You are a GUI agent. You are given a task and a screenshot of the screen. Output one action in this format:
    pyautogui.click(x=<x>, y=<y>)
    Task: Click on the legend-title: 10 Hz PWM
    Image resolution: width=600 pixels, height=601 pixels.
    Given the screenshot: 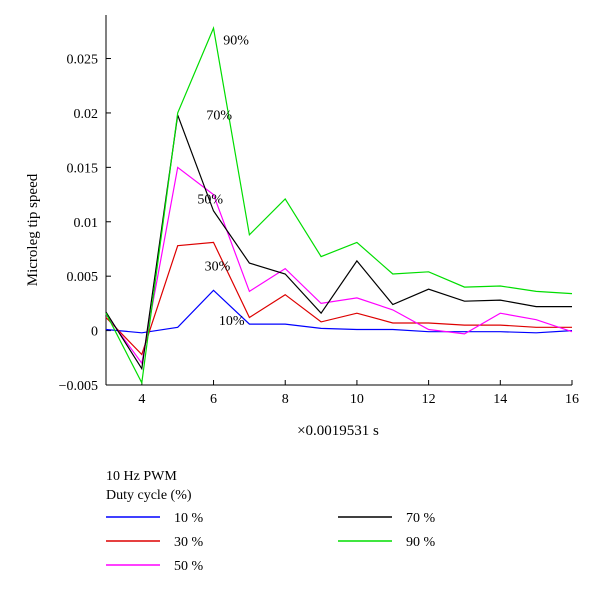 What is the action you would take?
    pyautogui.click(x=141, y=476)
    